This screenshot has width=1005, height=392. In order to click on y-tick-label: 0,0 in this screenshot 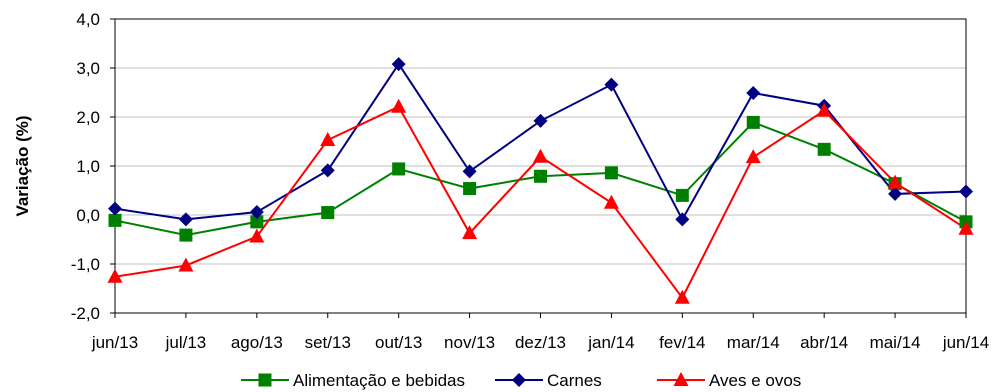, I will do `click(88, 215)`.